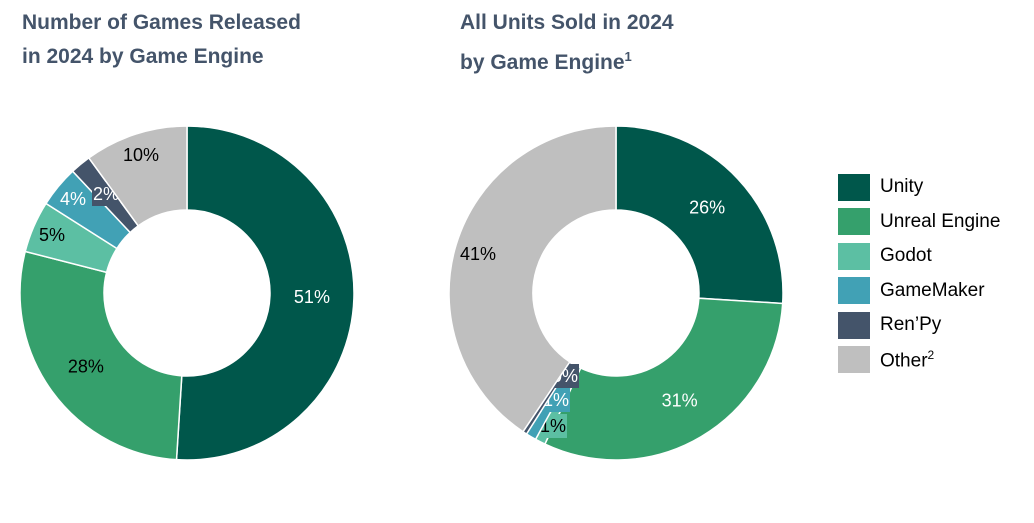  I want to click on legend-label: GameMaker, so click(932, 290).